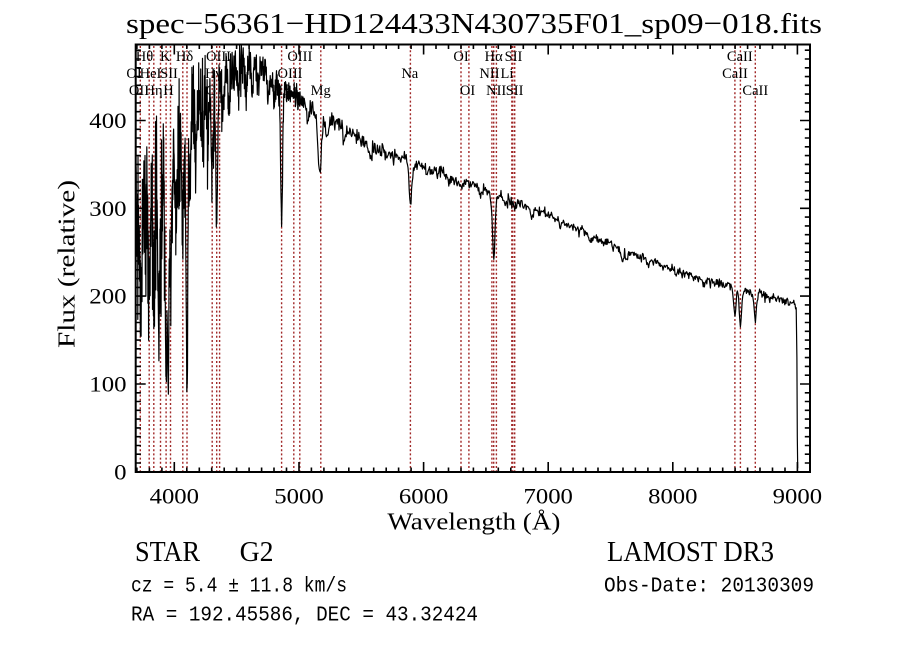  What do you see at coordinates (153, 91) in the screenshot?
I see `svg-text: Hη` at bounding box center [153, 91].